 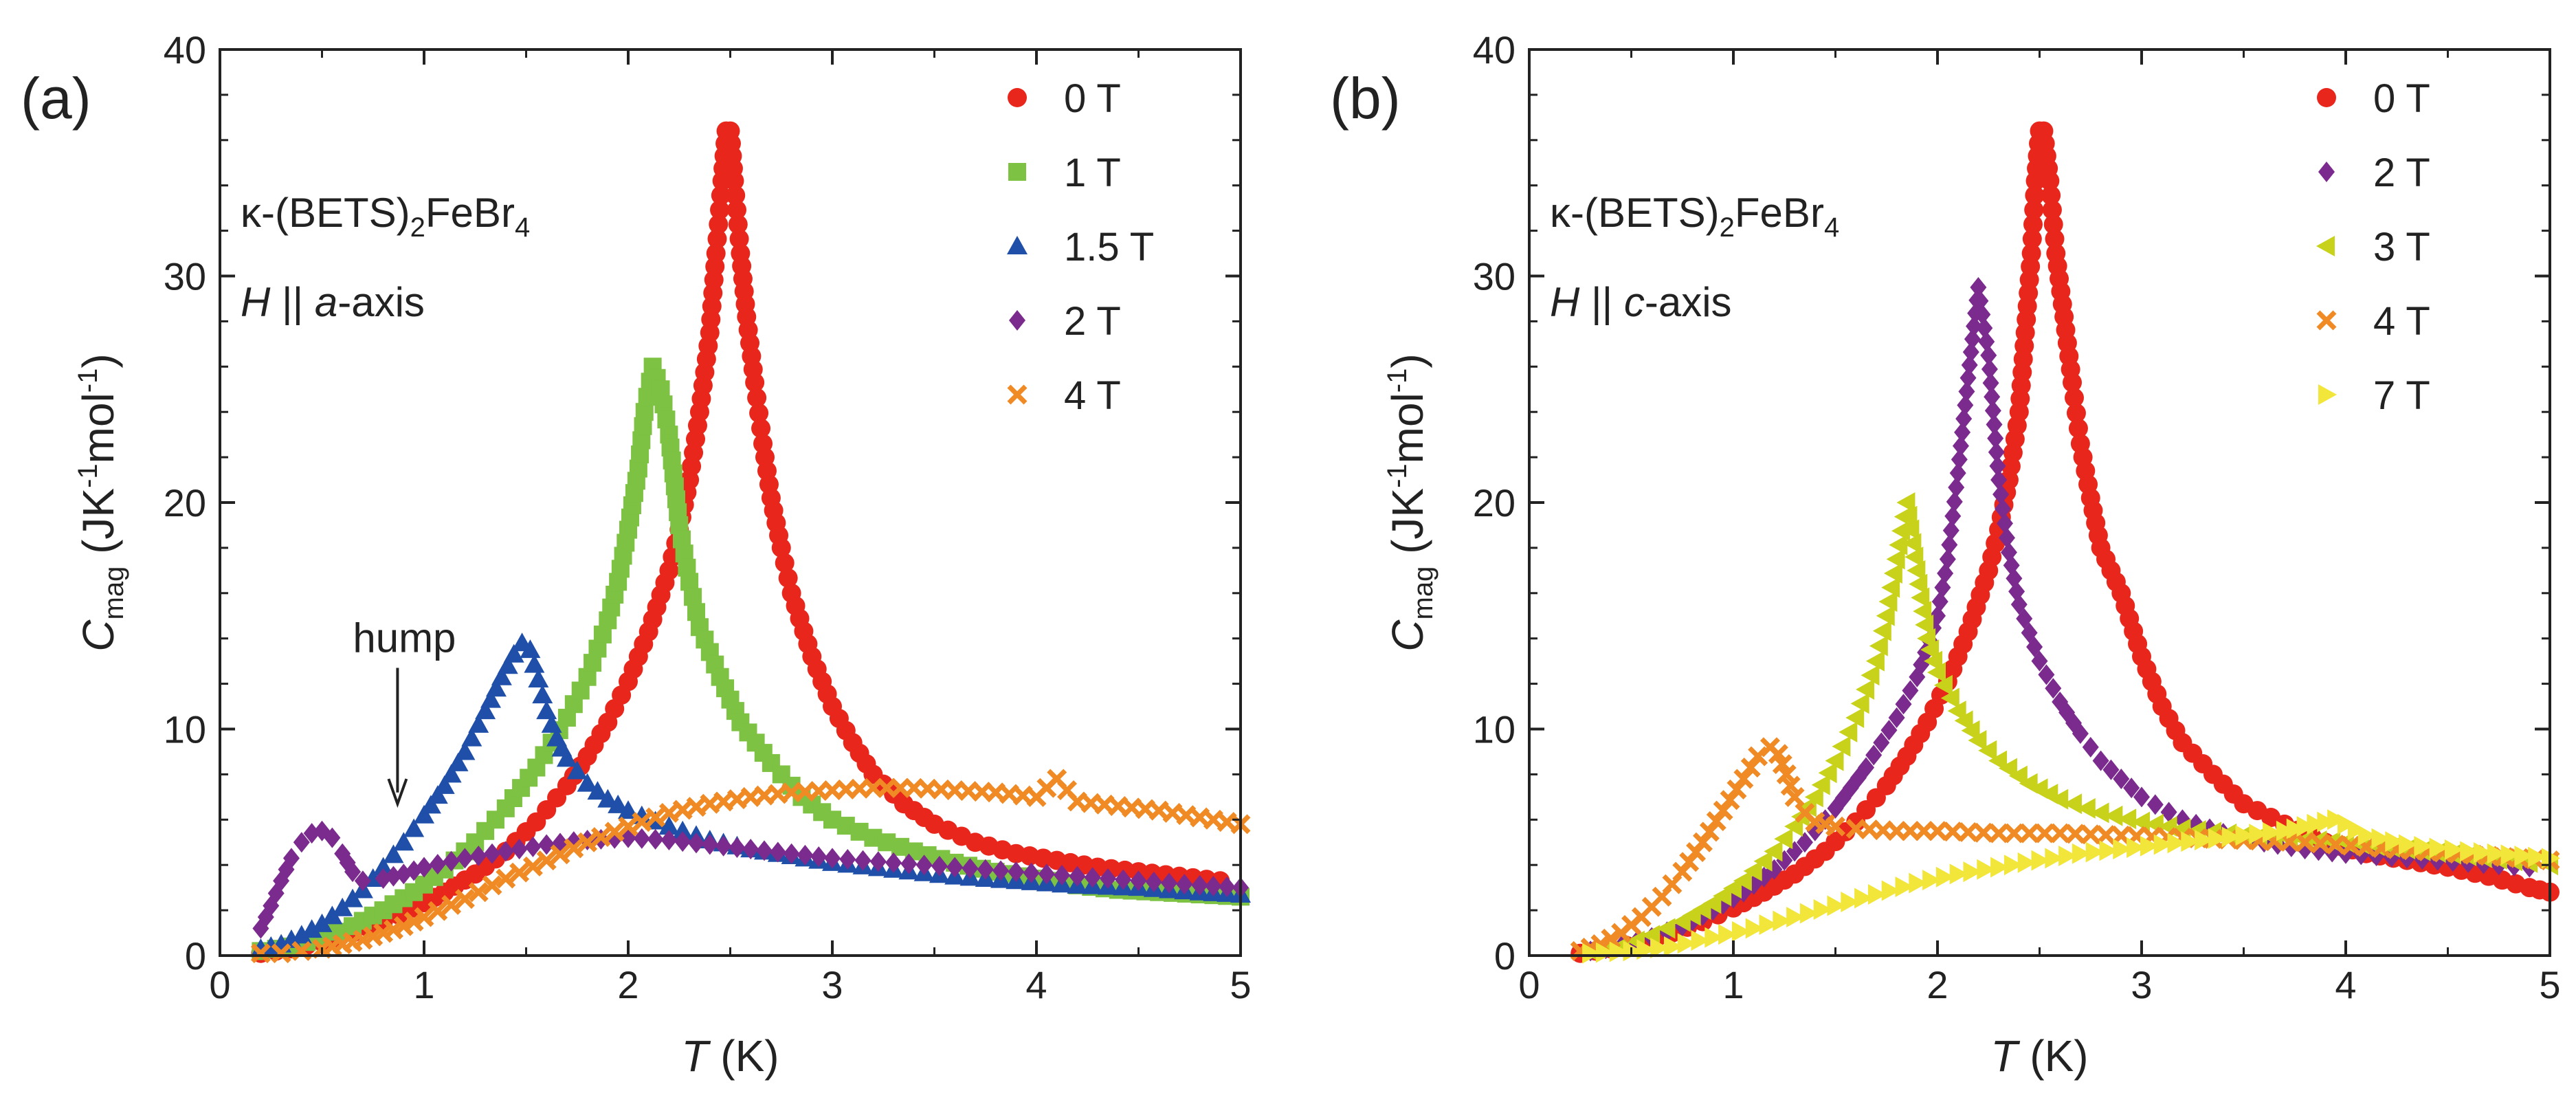 I want to click on legend-label: 7 T, so click(x=2401, y=395).